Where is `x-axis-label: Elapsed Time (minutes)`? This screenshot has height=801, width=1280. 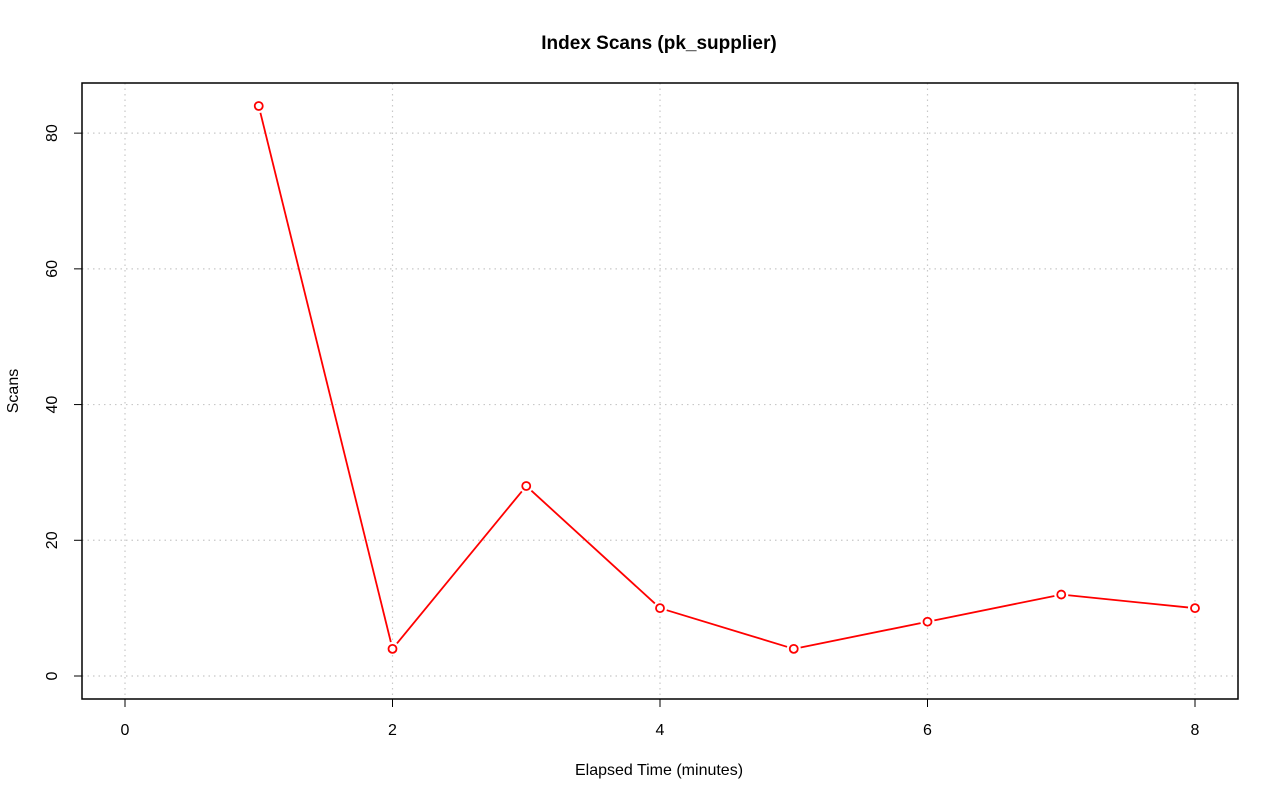
x-axis-label: Elapsed Time (minutes) is located at coordinates (659, 770).